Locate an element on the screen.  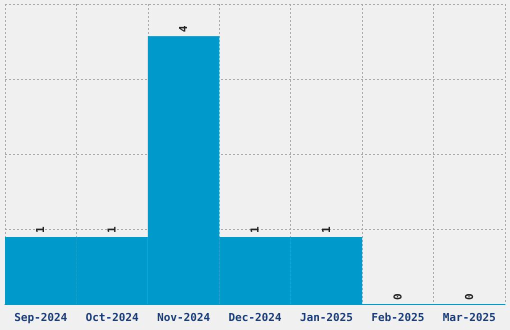
x-tick-label: Mar-2025 is located at coordinates (469, 317).